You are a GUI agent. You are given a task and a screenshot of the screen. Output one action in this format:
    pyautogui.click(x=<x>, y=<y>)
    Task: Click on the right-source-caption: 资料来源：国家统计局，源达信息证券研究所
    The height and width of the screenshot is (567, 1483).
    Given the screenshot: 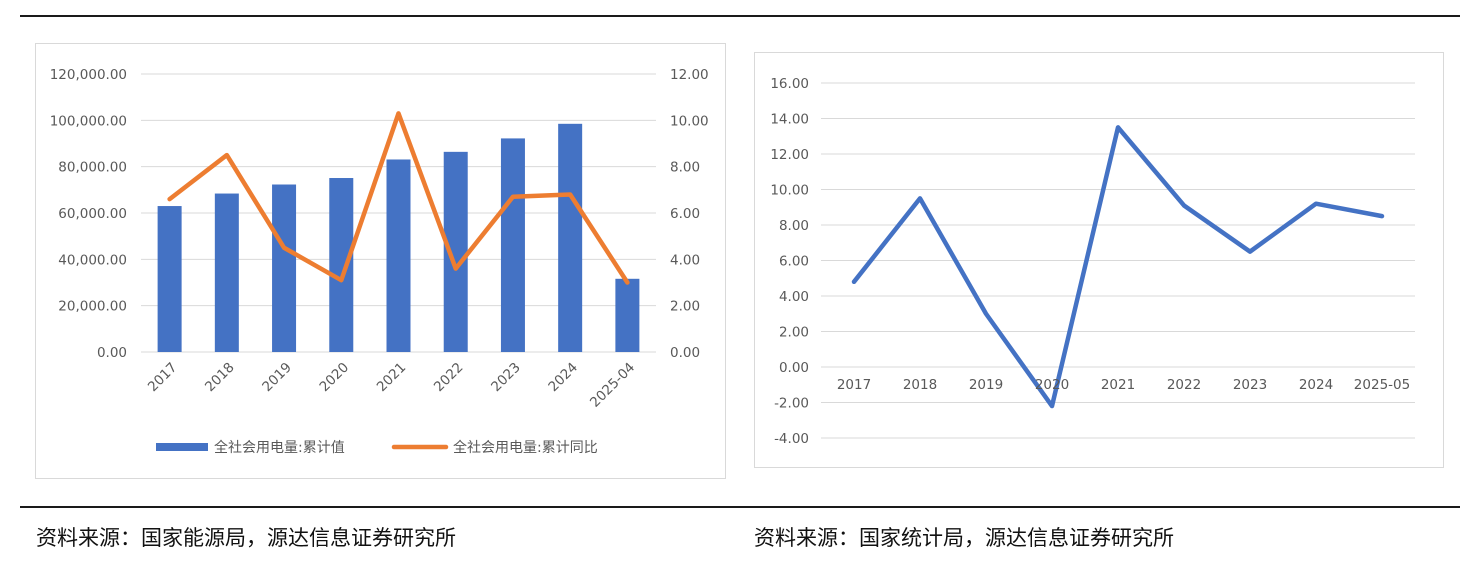 What is the action you would take?
    pyautogui.click(x=964, y=538)
    